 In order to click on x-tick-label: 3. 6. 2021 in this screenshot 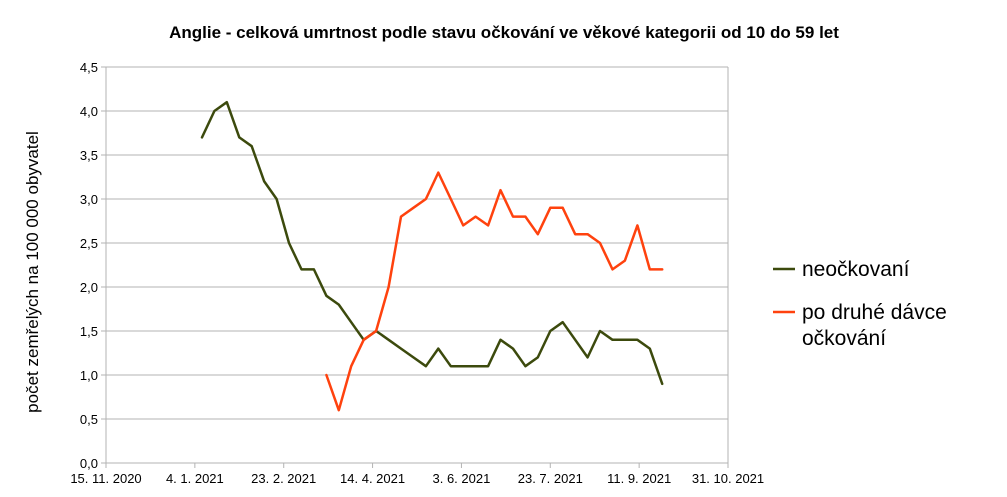, I will do `click(462, 478)`.